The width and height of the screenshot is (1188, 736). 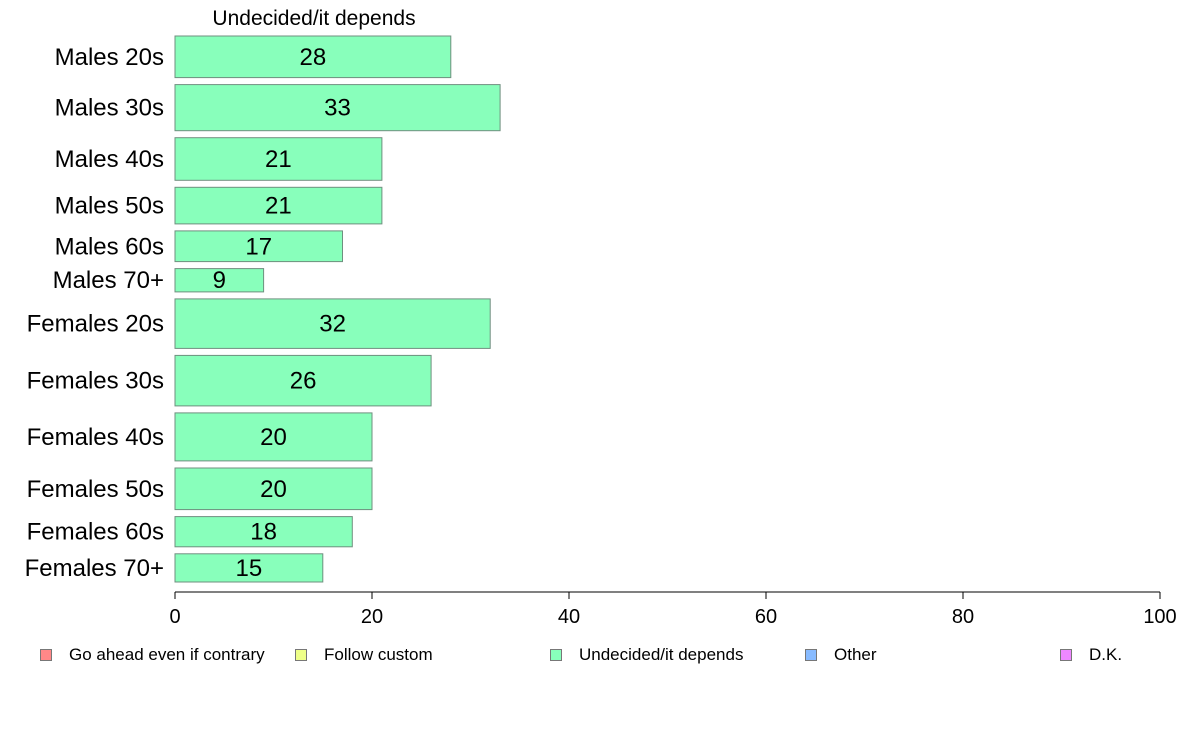 What do you see at coordinates (378, 654) in the screenshot?
I see `legend-label: Follow custom` at bounding box center [378, 654].